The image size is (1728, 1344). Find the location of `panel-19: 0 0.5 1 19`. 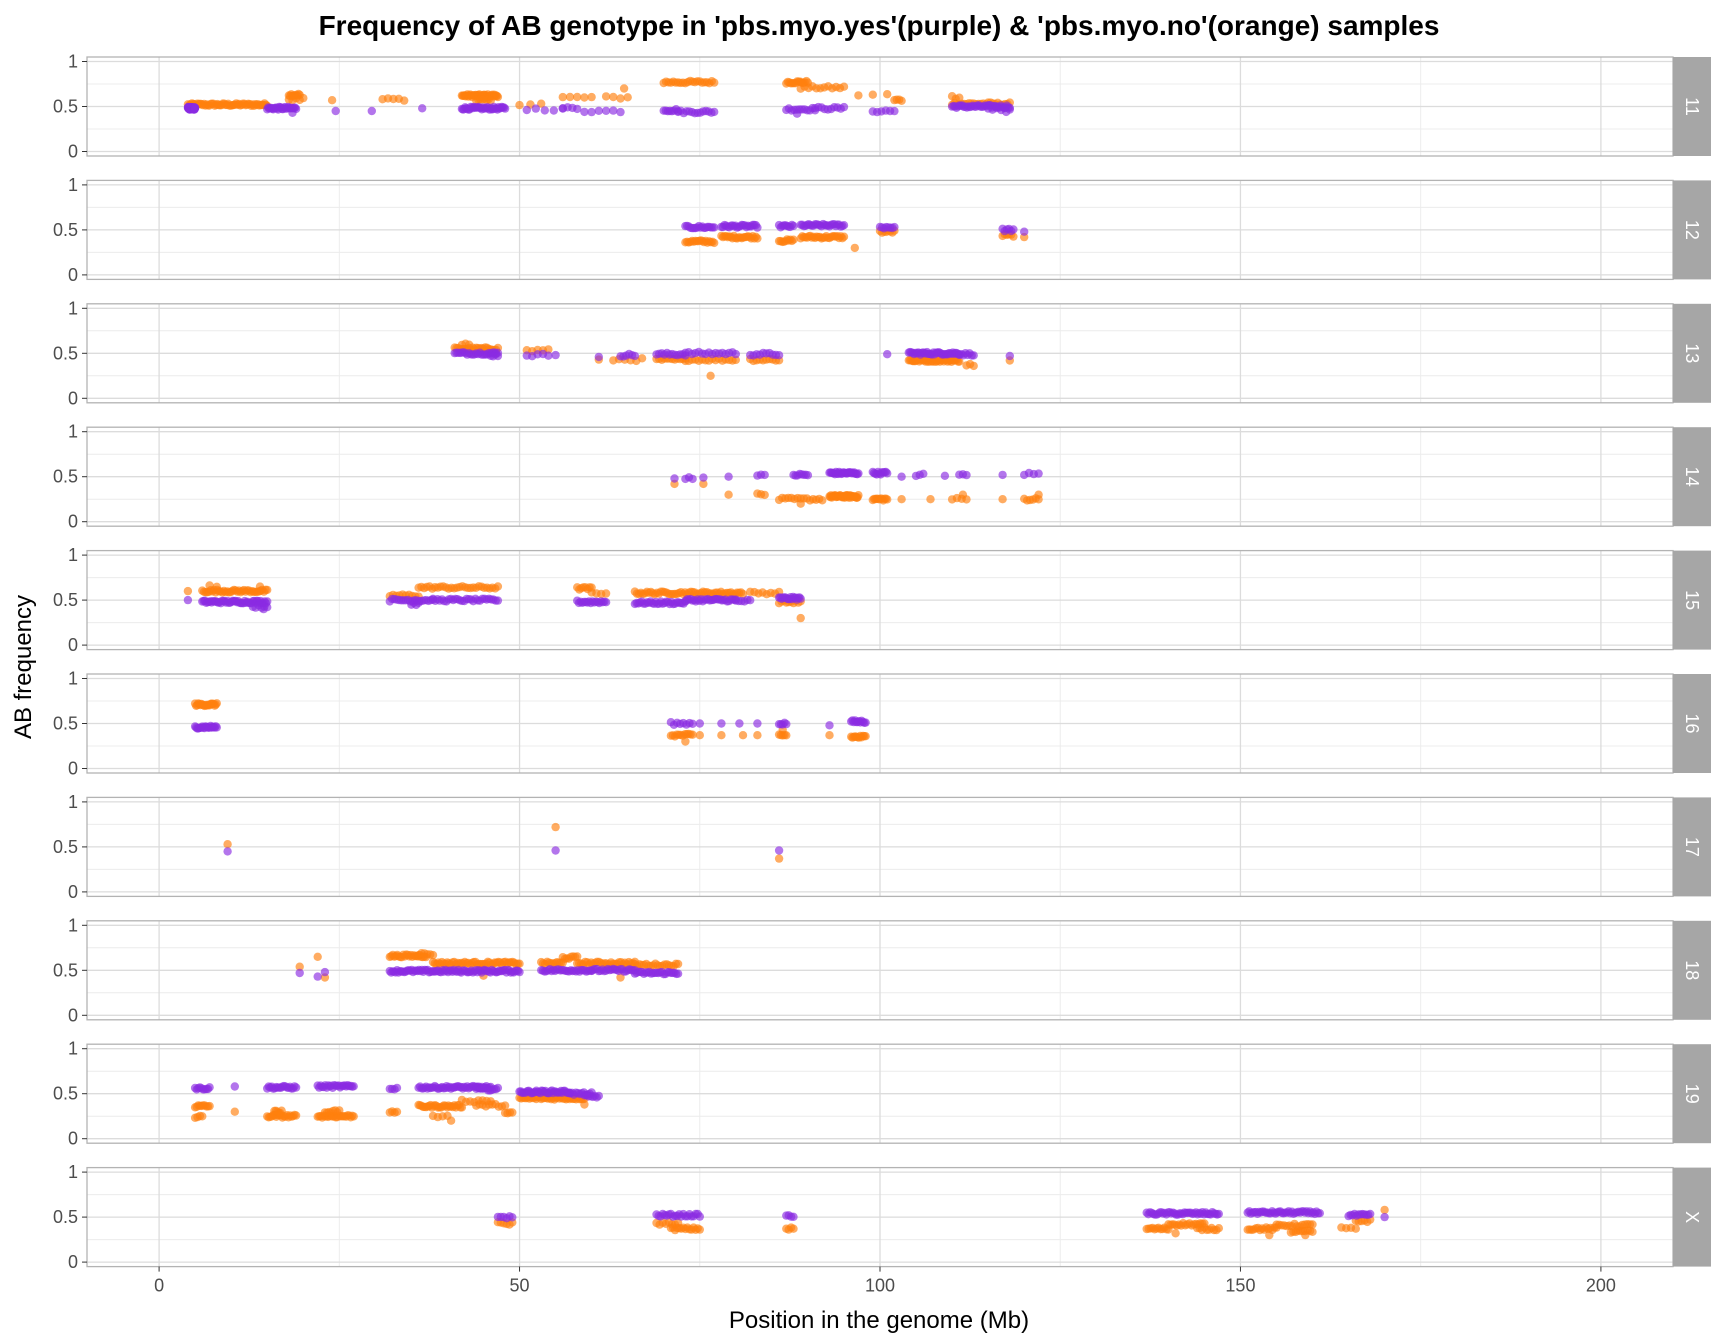

panel-19: 0 0.5 1 19 is located at coordinates (882, 1094).